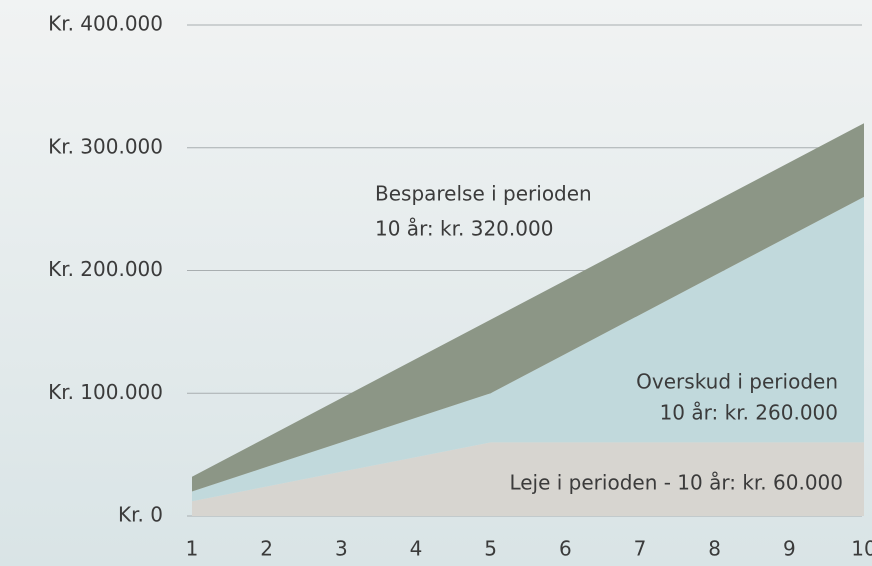 This screenshot has width=872, height=566. I want to click on area, so click(528, 479).